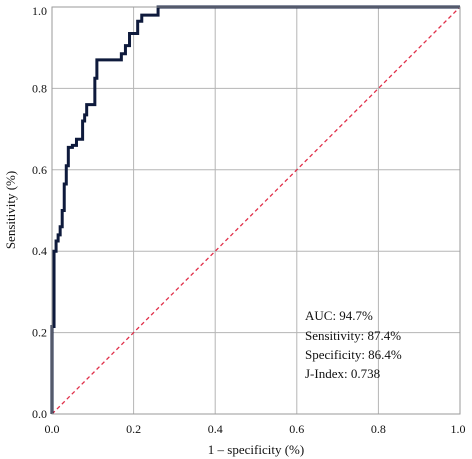 The height and width of the screenshot is (459, 472). I want to click on x-tick-label: 0.8, so click(378, 429).